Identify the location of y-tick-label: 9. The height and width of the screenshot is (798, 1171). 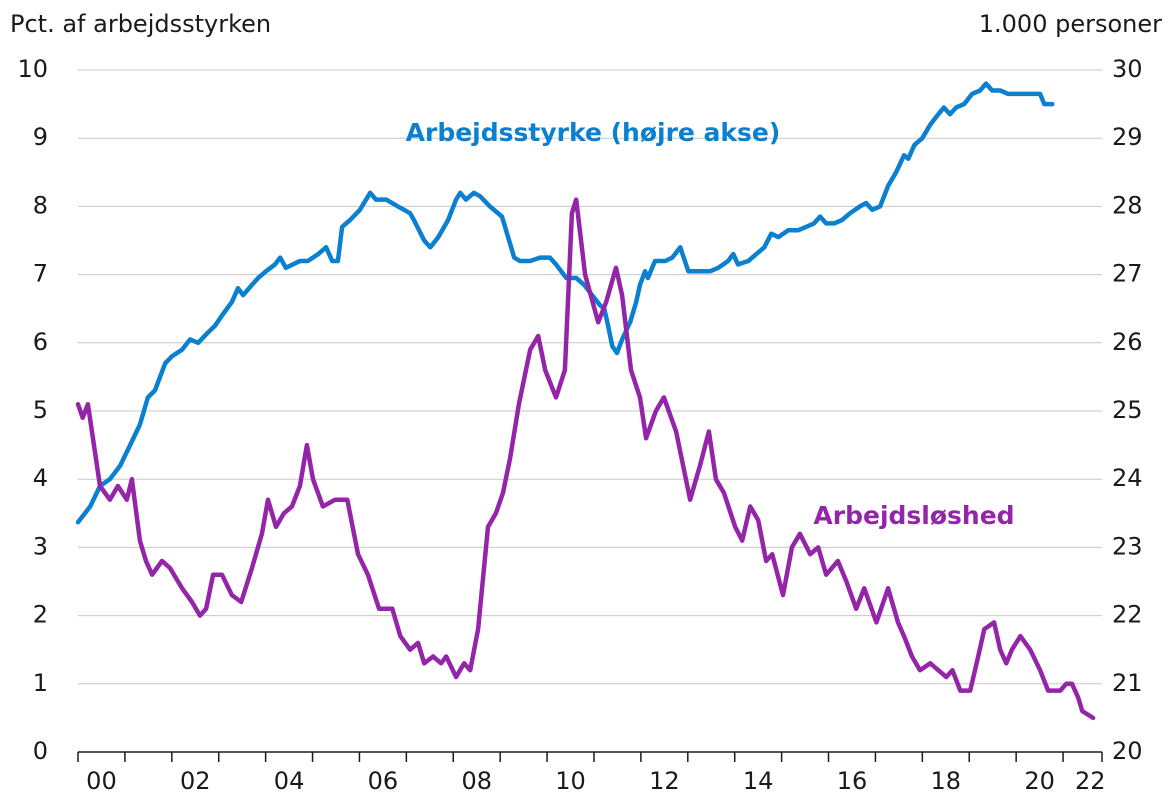
(40, 137).